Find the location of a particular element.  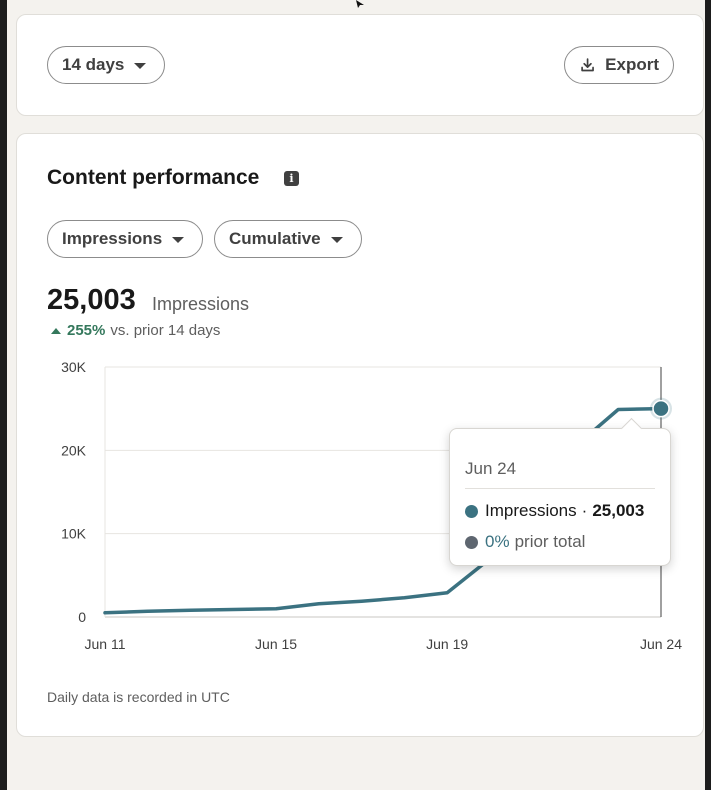

info-icon: i is located at coordinates (291, 178).